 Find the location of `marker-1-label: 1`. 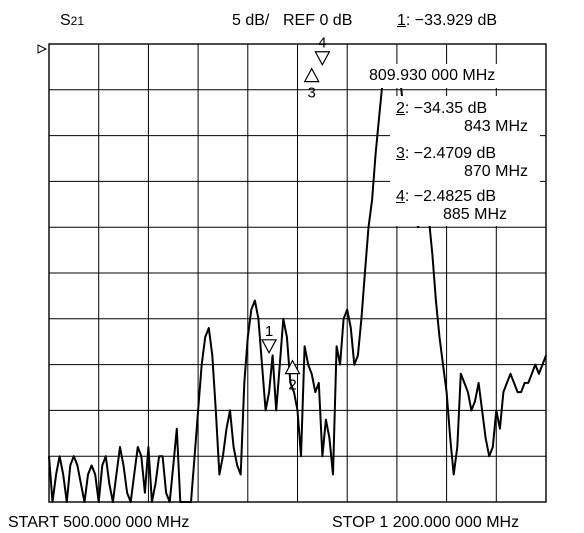

marker-1-label: 1 is located at coordinates (269, 331).